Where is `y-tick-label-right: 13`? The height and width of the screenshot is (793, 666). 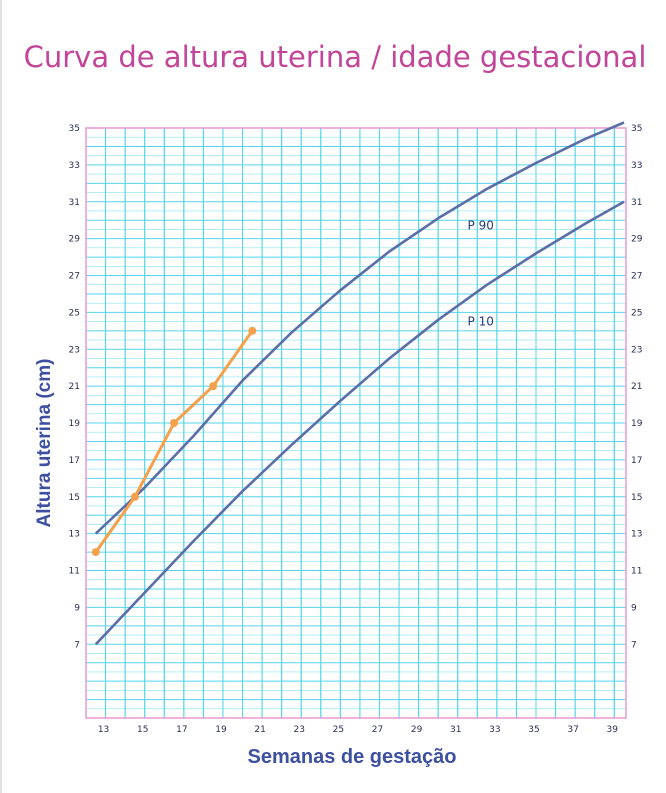
y-tick-label-right: 13 is located at coordinates (636, 535).